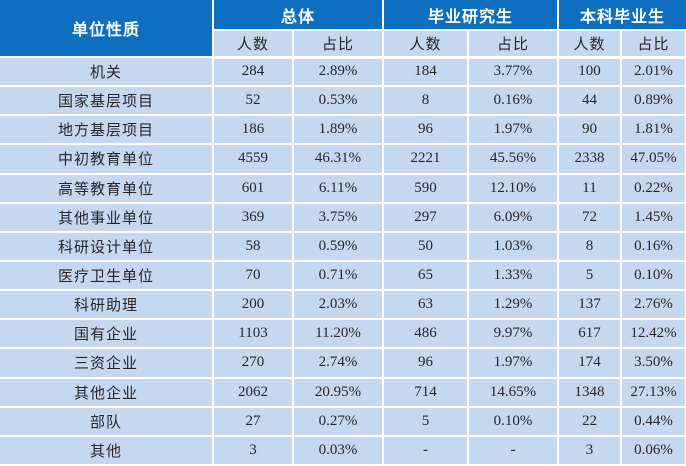 Image resolution: width=686 pixels, height=466 pixels. I want to click on value-cell: 47.05%, so click(653, 159).